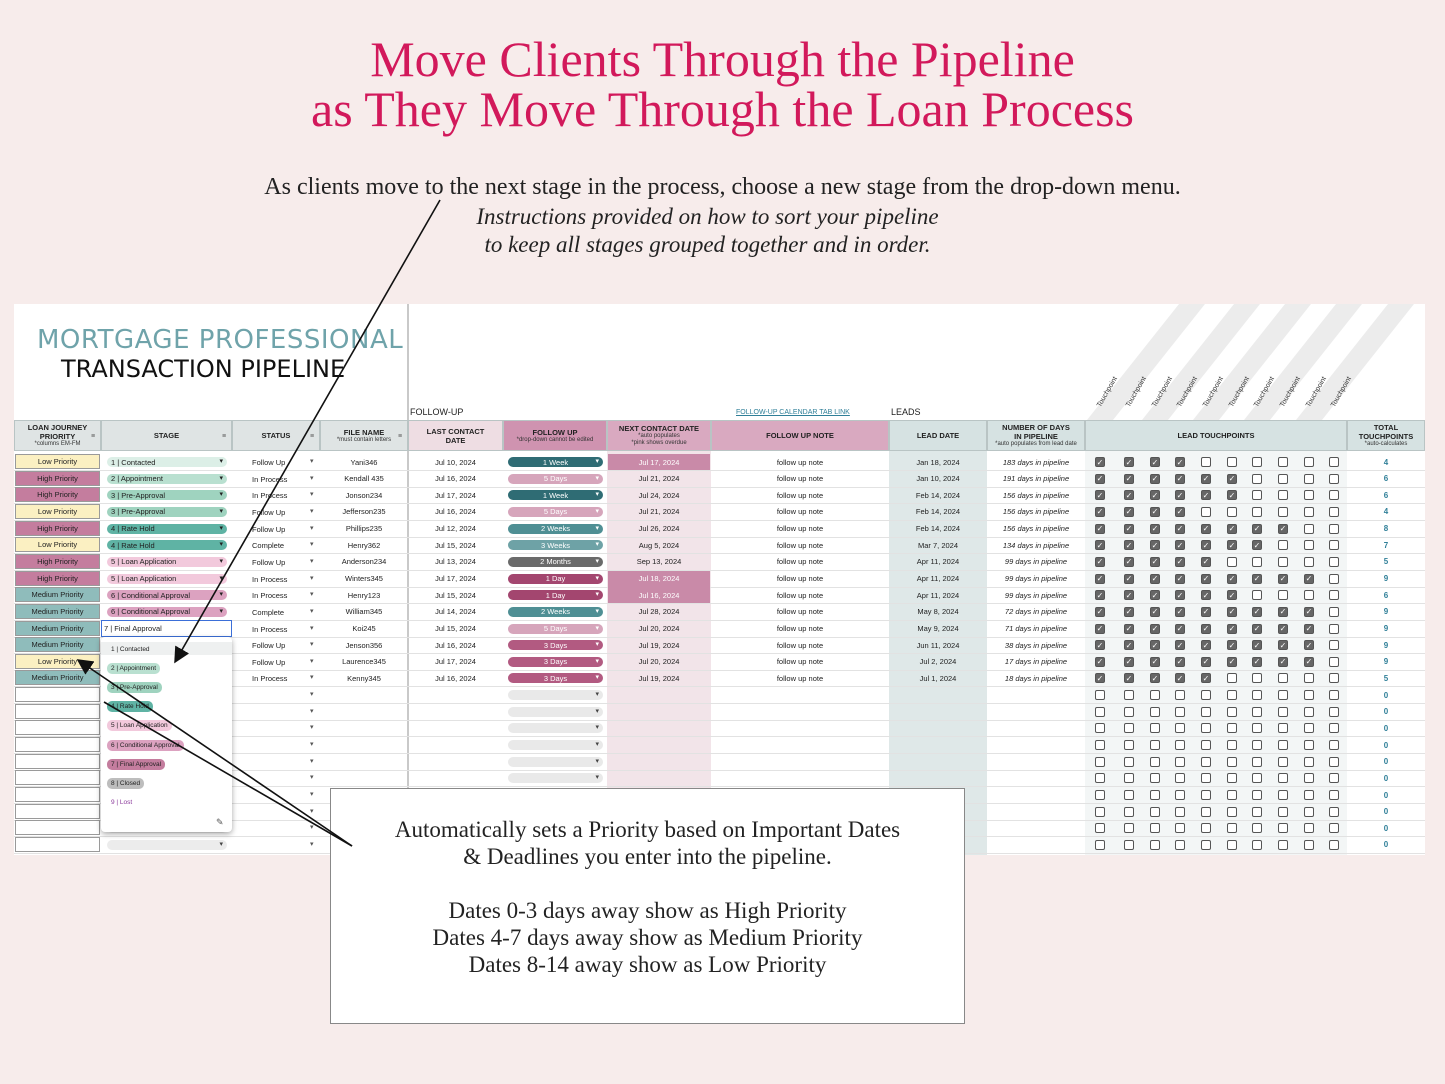 The width and height of the screenshot is (1445, 1084). Describe the element at coordinates (134, 687) in the screenshot. I see `dropdown-option: 3 | Pre-Approval` at that location.